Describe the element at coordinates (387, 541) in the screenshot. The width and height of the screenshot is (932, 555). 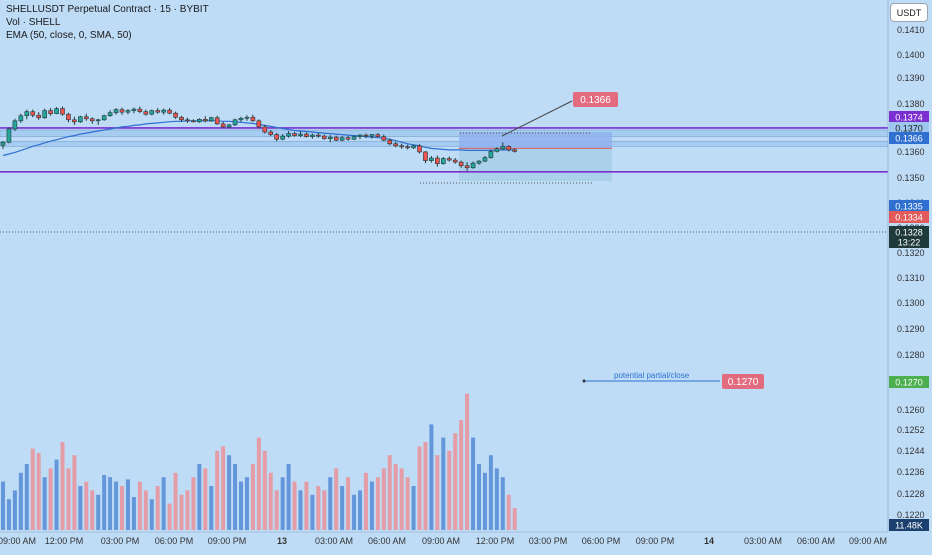
I see `time-tick-7: 06:00 AM` at that location.